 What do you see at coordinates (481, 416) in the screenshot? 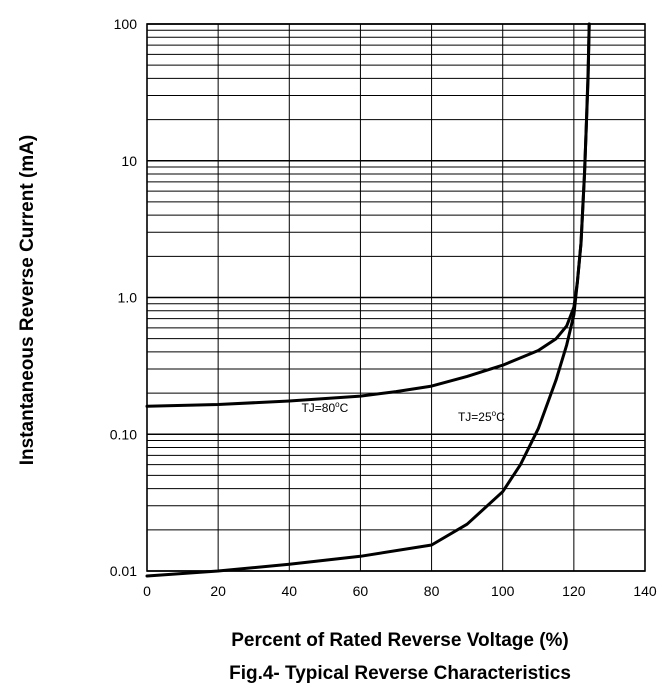
I see `curve-annotation: TJ=25oC` at bounding box center [481, 416].